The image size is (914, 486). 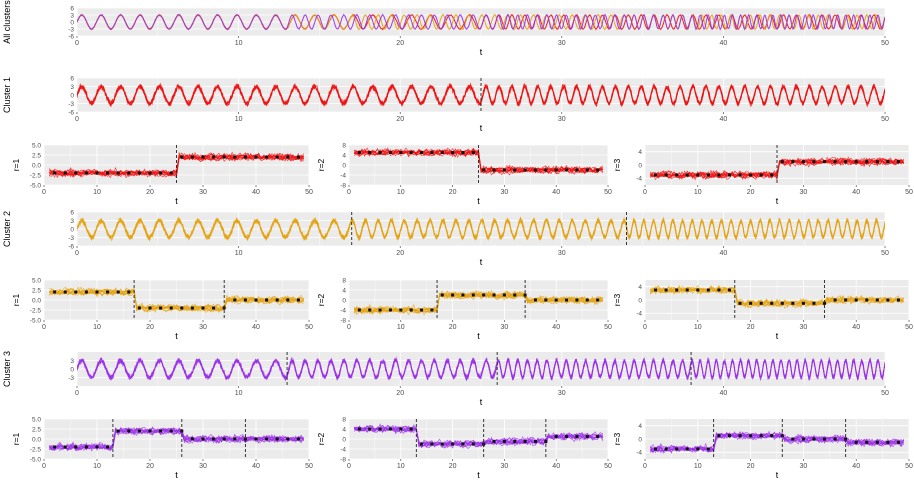 I want to click on y-tick-label: 5.0, so click(x=36, y=145).